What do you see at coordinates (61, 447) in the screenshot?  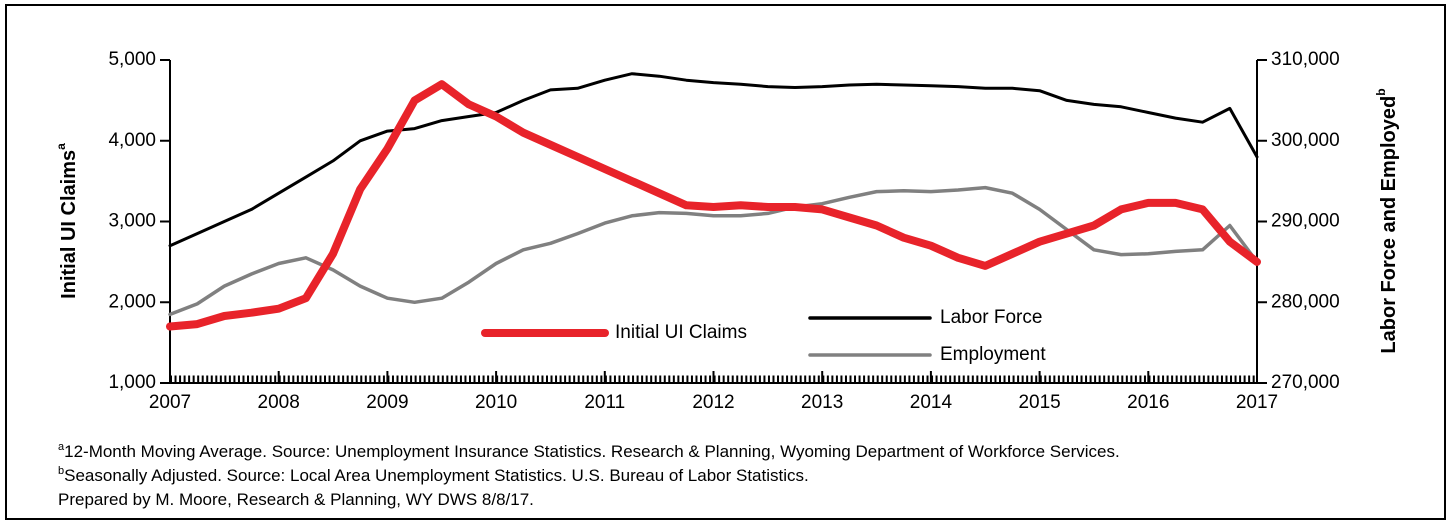 I see `footnote-marker: a` at bounding box center [61, 447].